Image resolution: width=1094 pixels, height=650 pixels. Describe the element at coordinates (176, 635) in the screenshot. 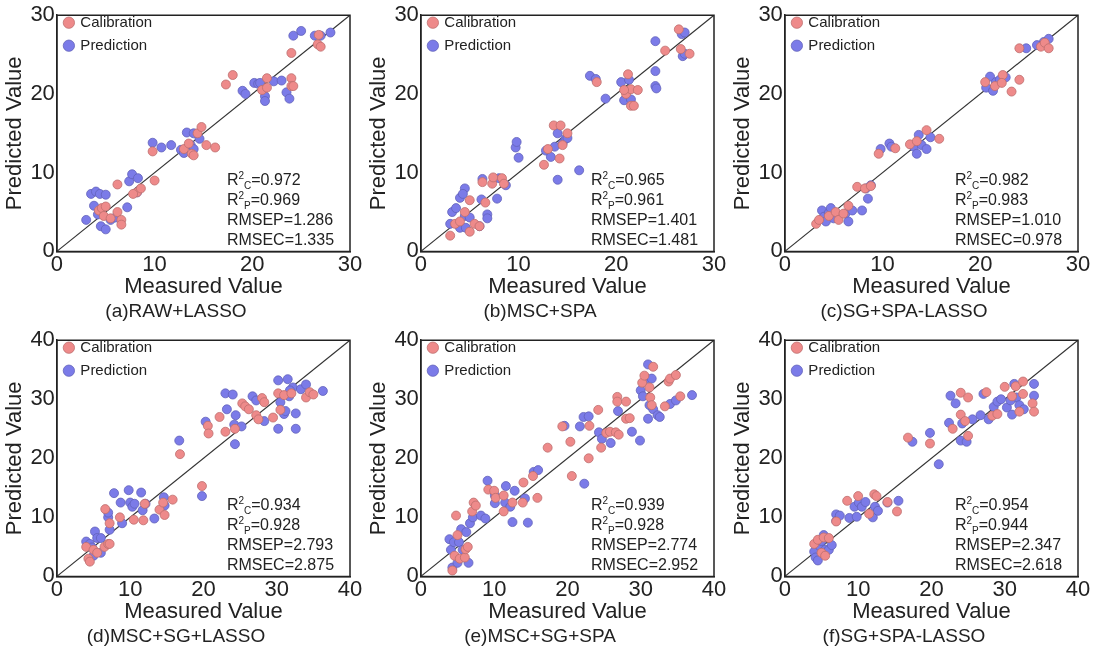

I see `text: (d)MSC+SG+LASSO` at that location.